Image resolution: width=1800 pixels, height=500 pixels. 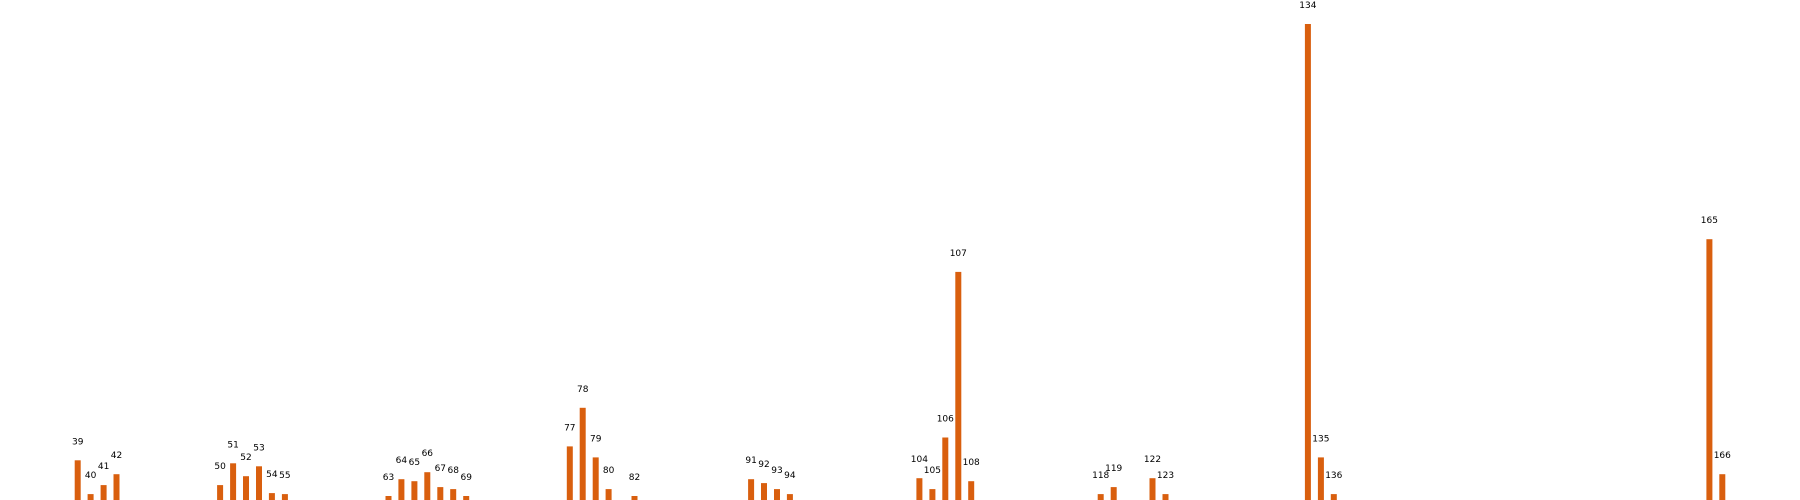 What do you see at coordinates (245, 458) in the screenshot?
I see `bar-label-52: 52` at bounding box center [245, 458].